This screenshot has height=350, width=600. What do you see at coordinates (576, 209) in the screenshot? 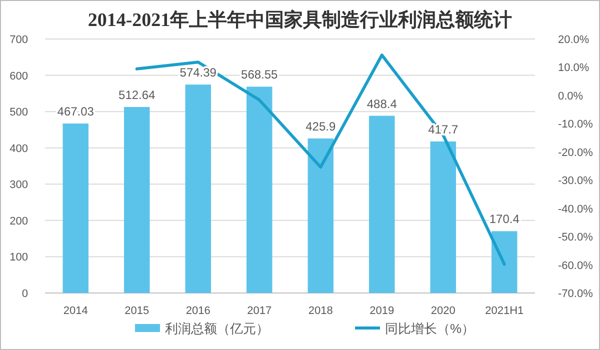
I see `y2-tick-label: -40.0%` at bounding box center [576, 209].